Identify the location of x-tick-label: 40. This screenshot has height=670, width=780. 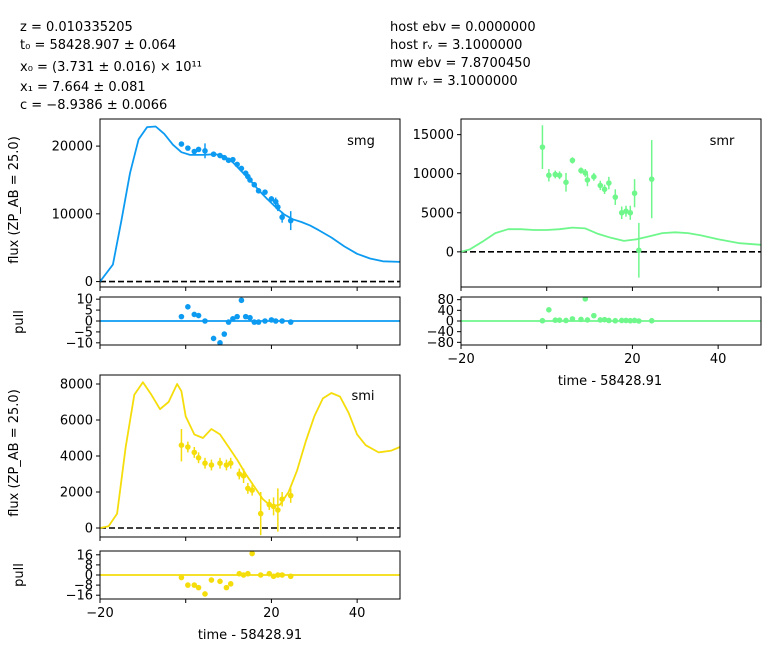
(718, 359).